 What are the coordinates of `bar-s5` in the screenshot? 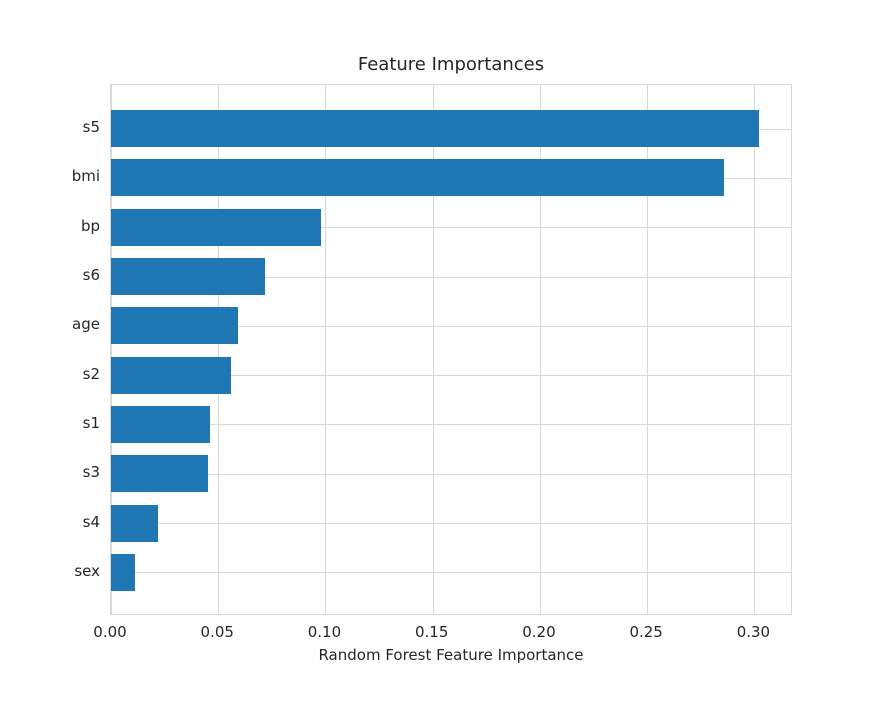 It's located at (435, 129).